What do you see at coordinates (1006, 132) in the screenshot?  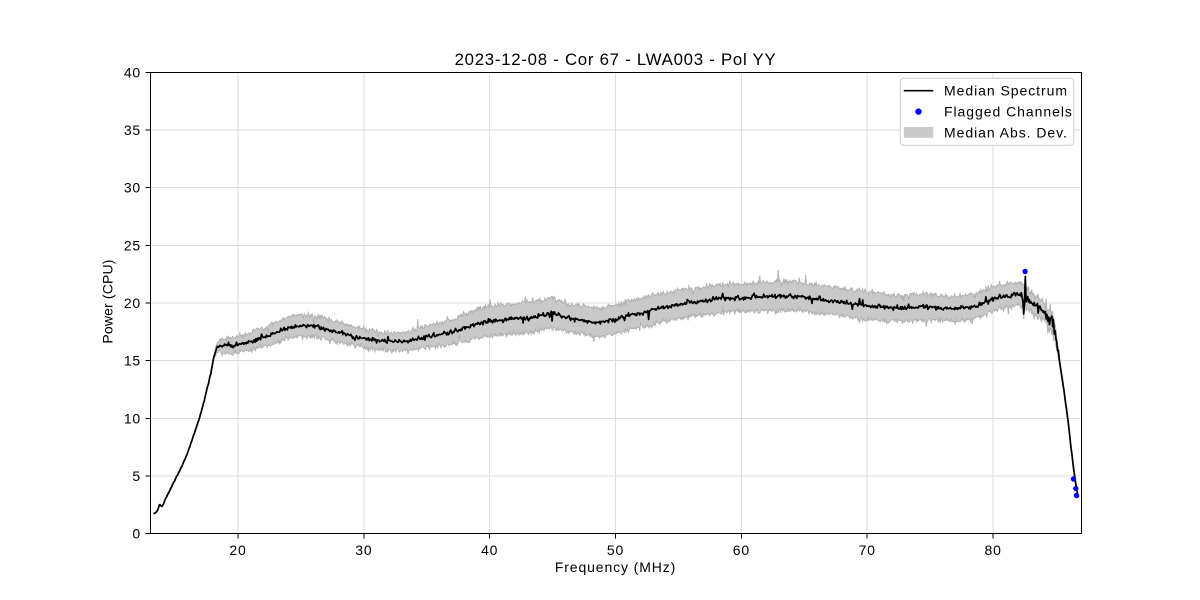 I see `svg-text: Median Abs. Dev.` at bounding box center [1006, 132].